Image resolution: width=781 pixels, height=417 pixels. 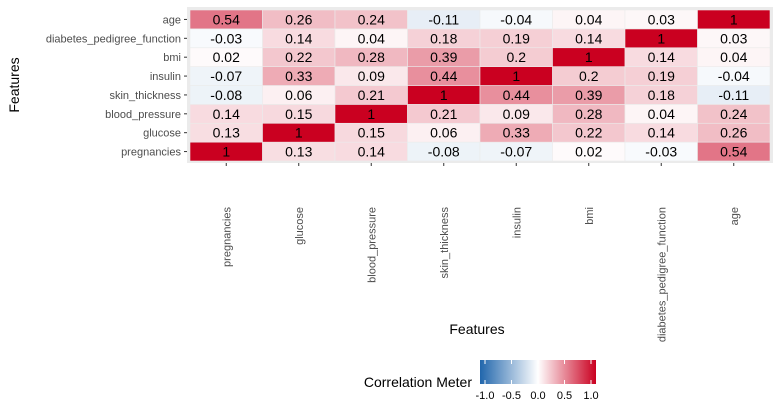 What do you see at coordinates (227, 237) in the screenshot?
I see `x-tick-label: pregnancies` at bounding box center [227, 237].